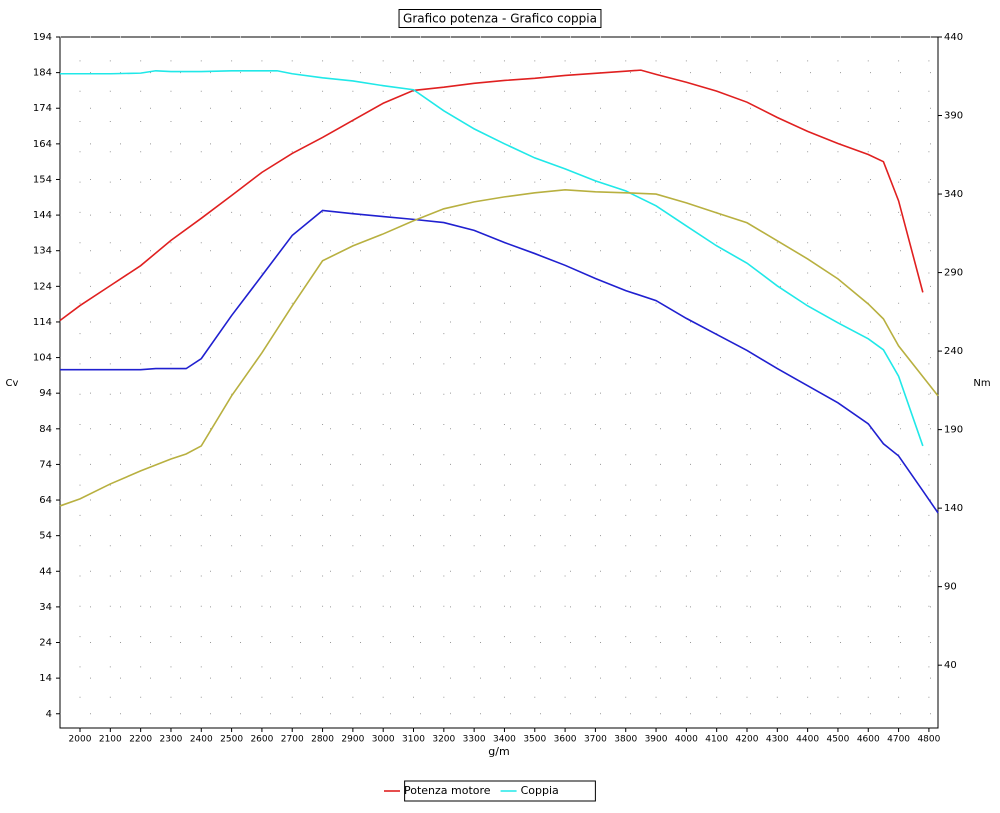  What do you see at coordinates (45, 536) in the screenshot?
I see `y-tick-label: 54` at bounding box center [45, 536].